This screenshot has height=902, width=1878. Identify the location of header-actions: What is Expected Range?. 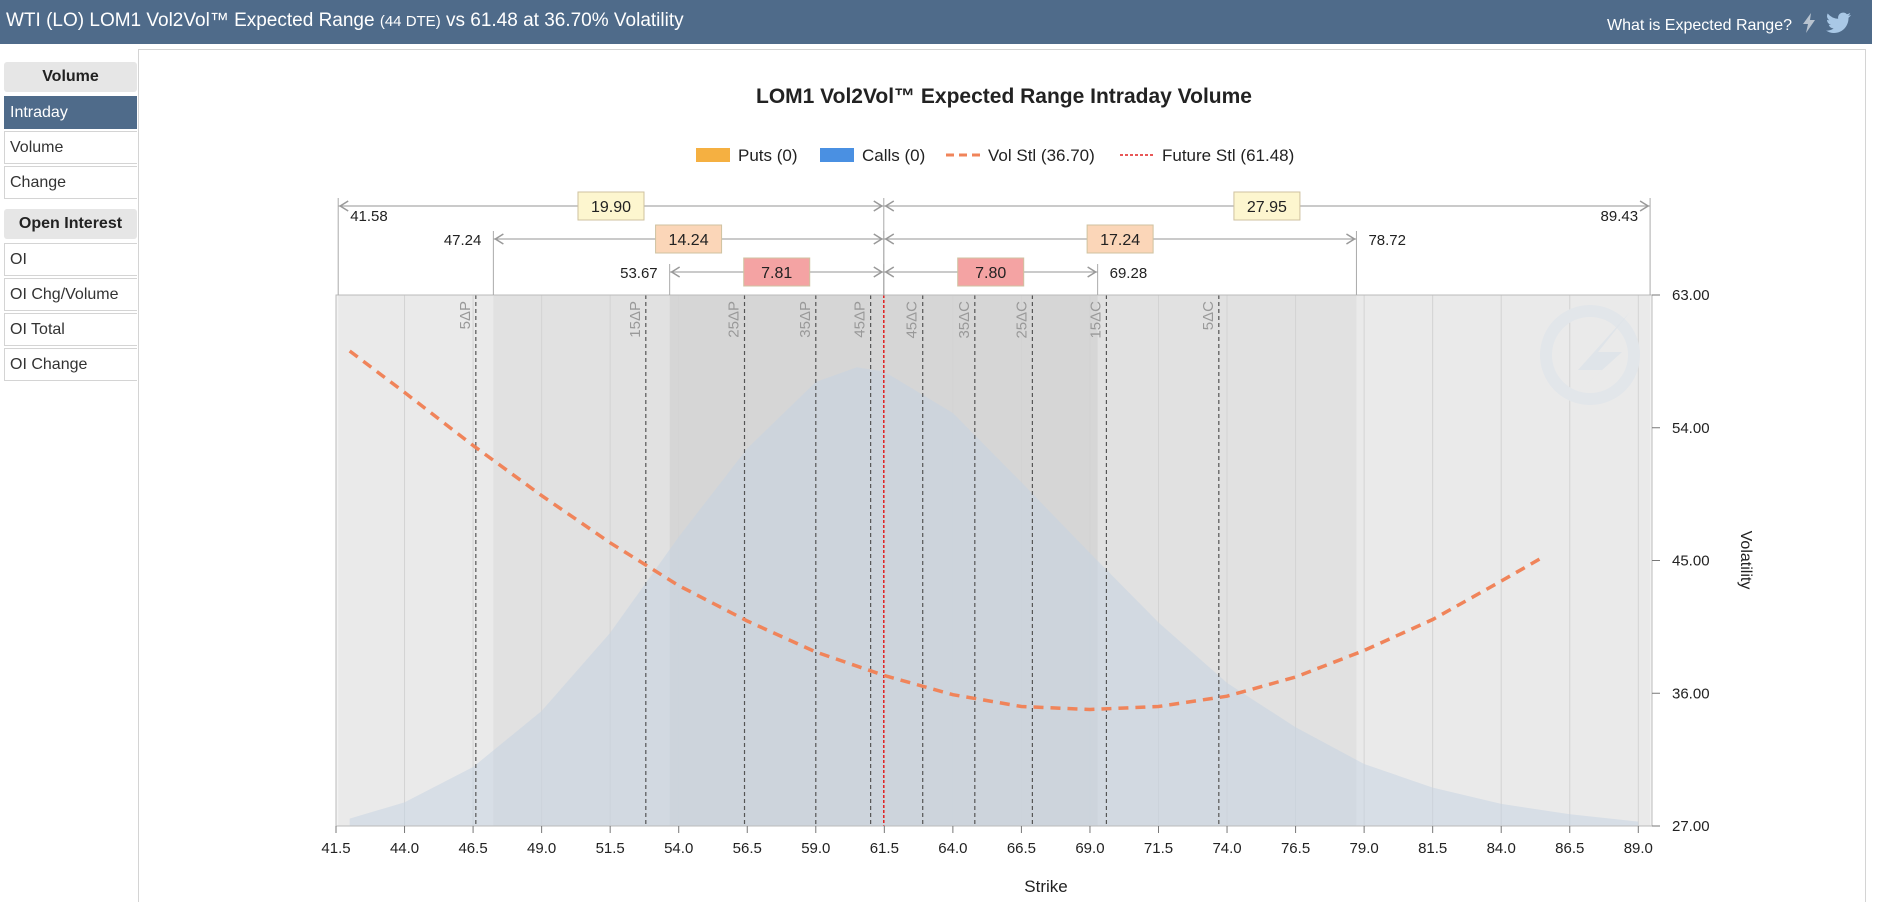
(1729, 25).